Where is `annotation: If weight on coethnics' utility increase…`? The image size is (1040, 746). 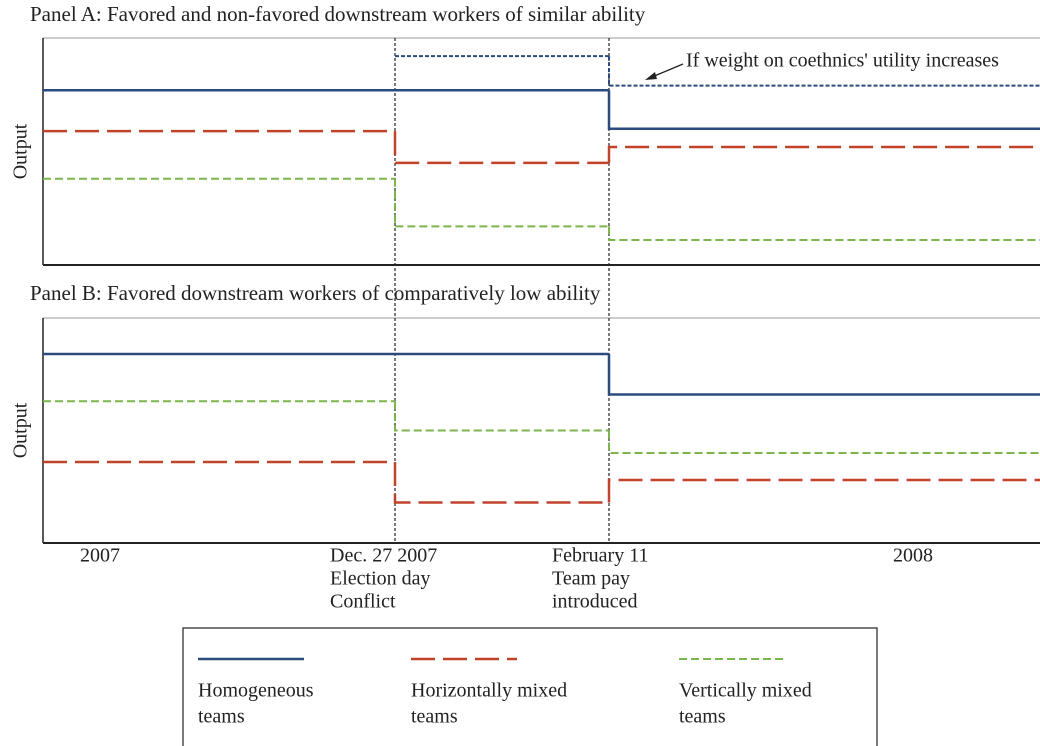 annotation: If weight on coethnics' utility increase… is located at coordinates (842, 61).